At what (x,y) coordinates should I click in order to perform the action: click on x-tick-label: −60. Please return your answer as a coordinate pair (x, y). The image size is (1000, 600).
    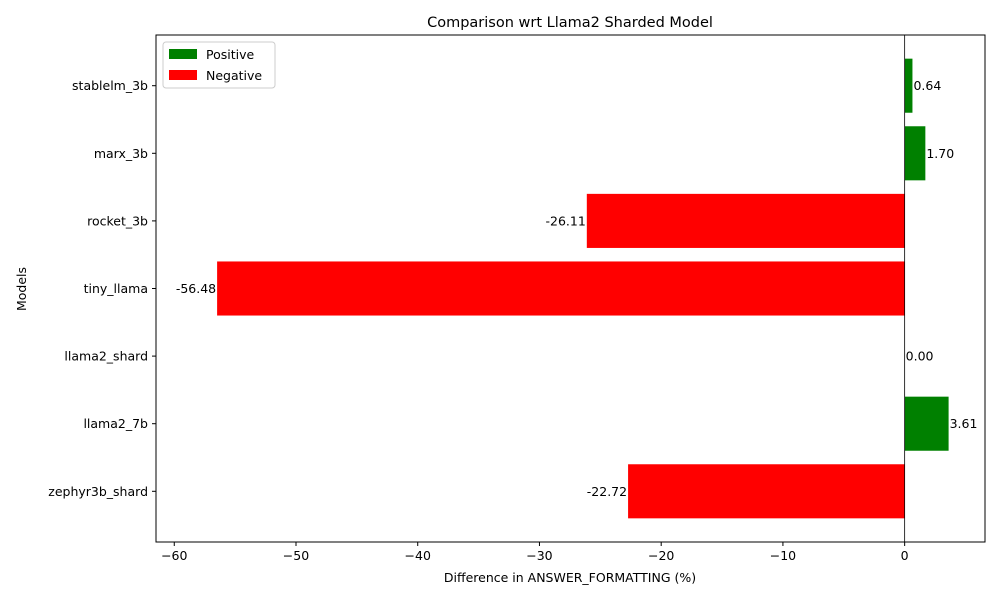
    Looking at the image, I should click on (174, 555).